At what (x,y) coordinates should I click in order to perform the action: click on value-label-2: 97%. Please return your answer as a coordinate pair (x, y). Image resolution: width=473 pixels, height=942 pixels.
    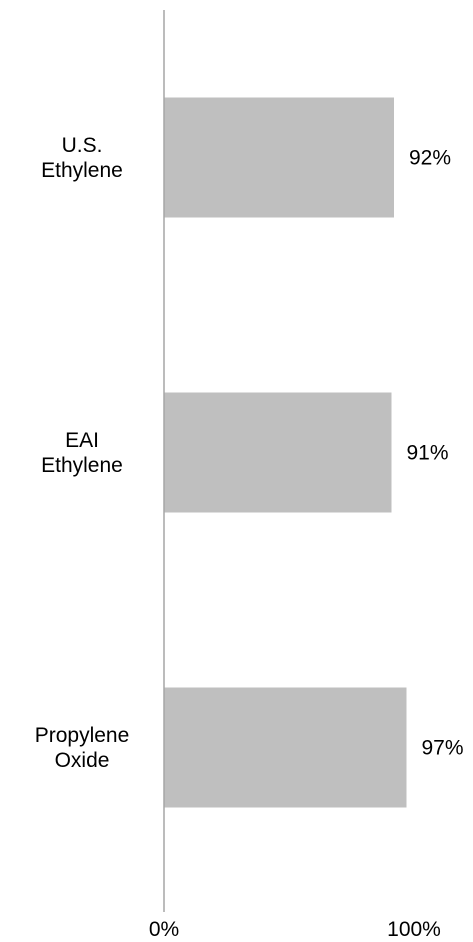
    Looking at the image, I should click on (443, 748).